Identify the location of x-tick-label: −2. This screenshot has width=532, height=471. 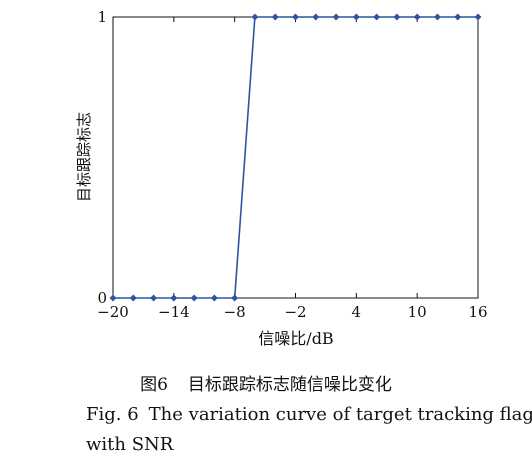
(295, 312).